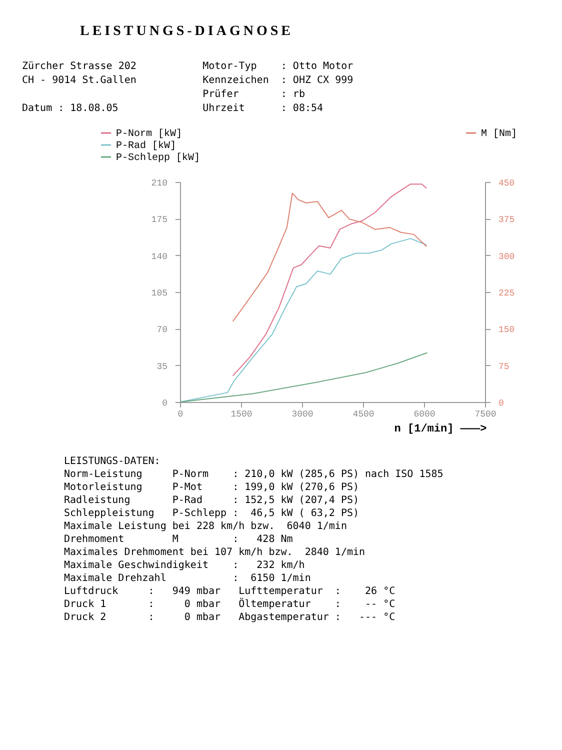  I want to click on chart-title: LEISTUNGS-DIAGNOSE, so click(187, 32).